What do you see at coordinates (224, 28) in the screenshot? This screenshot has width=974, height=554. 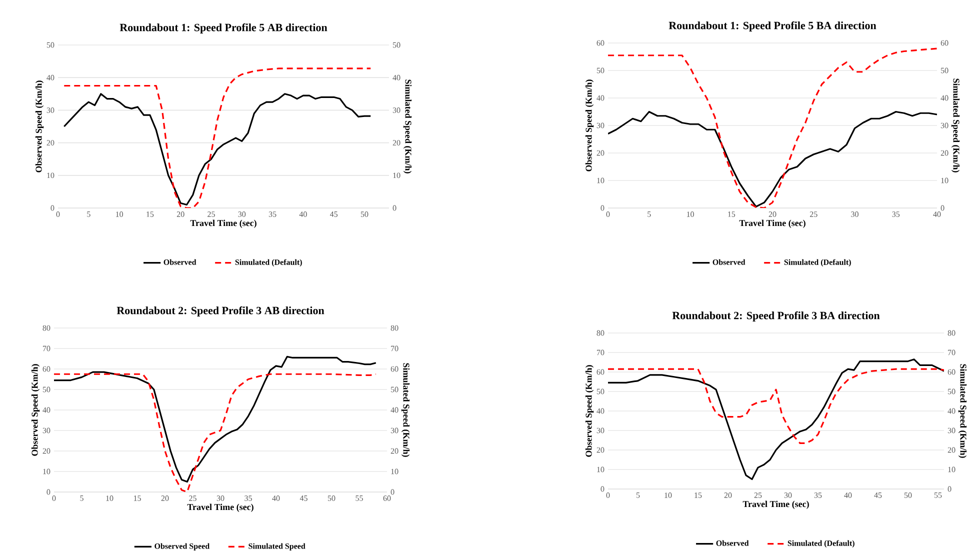 I see `chart-title: Roundabout 1: Speed Profile 5 AB direction` at bounding box center [224, 28].